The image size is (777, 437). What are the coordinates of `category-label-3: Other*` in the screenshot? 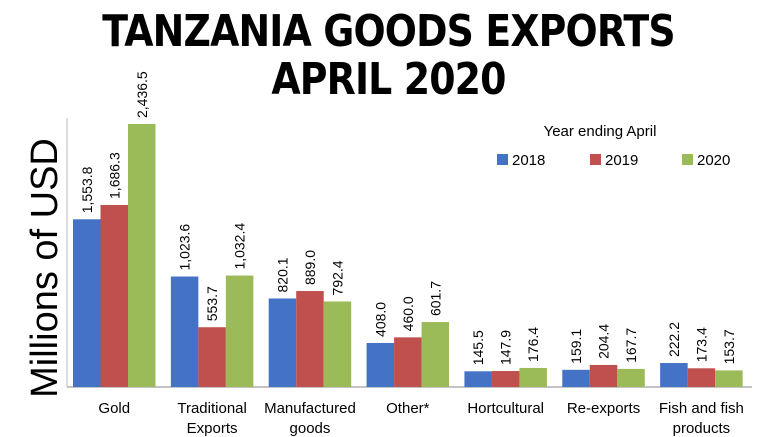 It's located at (408, 408).